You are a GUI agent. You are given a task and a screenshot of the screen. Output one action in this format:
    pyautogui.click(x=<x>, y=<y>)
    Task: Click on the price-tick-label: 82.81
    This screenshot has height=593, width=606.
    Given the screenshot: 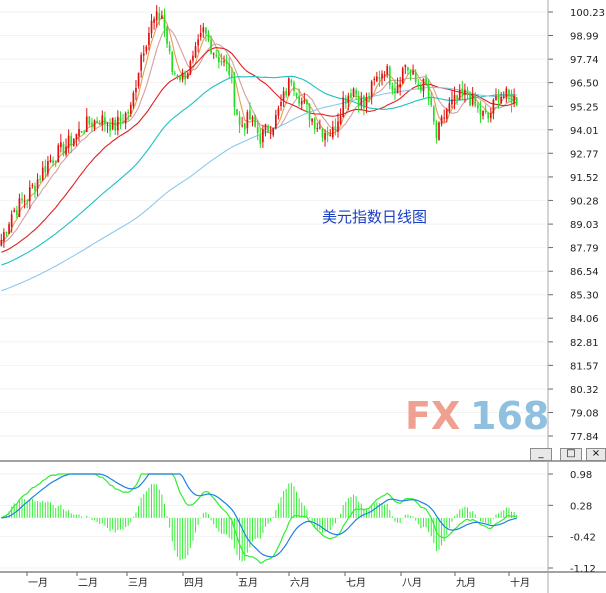 What is the action you would take?
    pyautogui.click(x=584, y=343)
    